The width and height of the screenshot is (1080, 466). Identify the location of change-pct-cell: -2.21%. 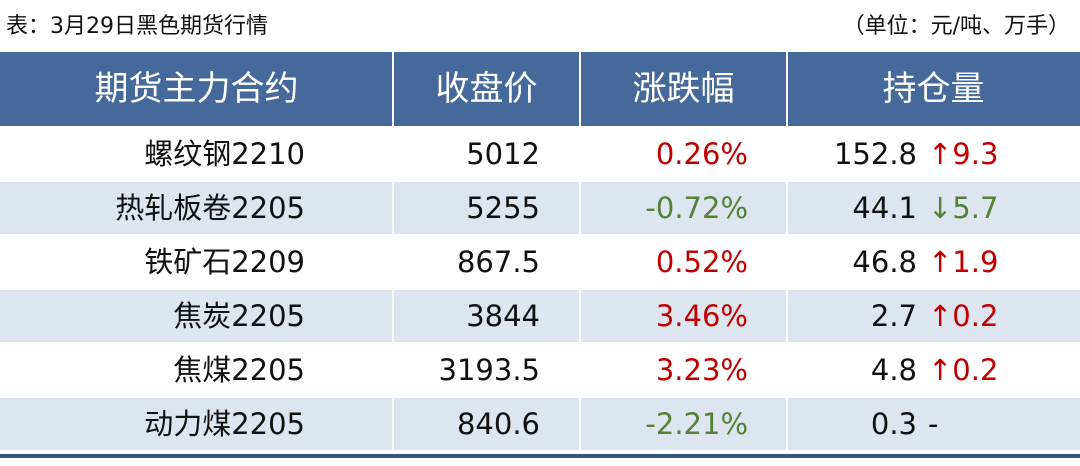
(696, 424).